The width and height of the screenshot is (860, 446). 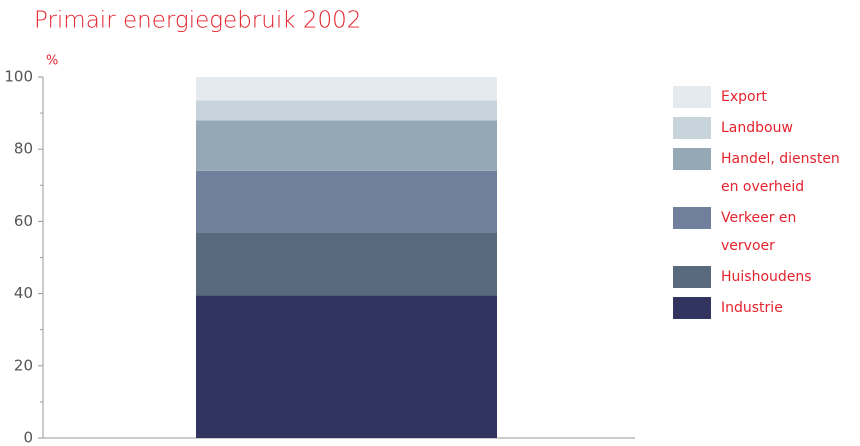 What do you see at coordinates (52, 61) in the screenshot?
I see `y-unit: %` at bounding box center [52, 61].